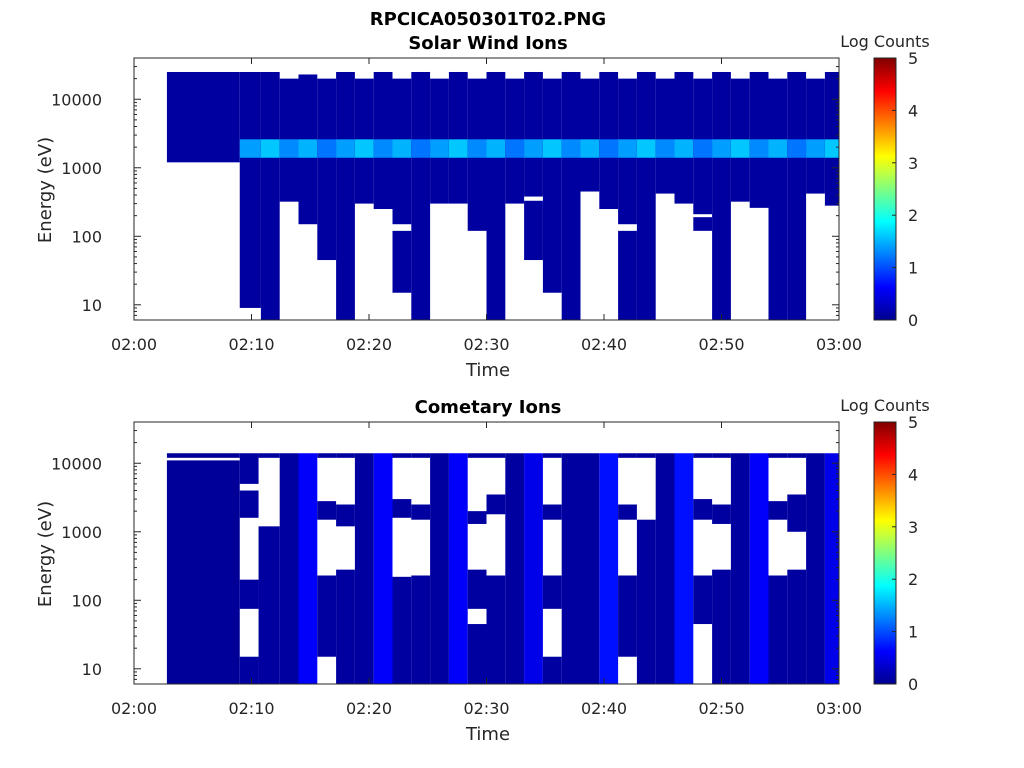 This screenshot has width=1024, height=768. I want to click on colorbar-tick-label: 2, so click(913, 215).